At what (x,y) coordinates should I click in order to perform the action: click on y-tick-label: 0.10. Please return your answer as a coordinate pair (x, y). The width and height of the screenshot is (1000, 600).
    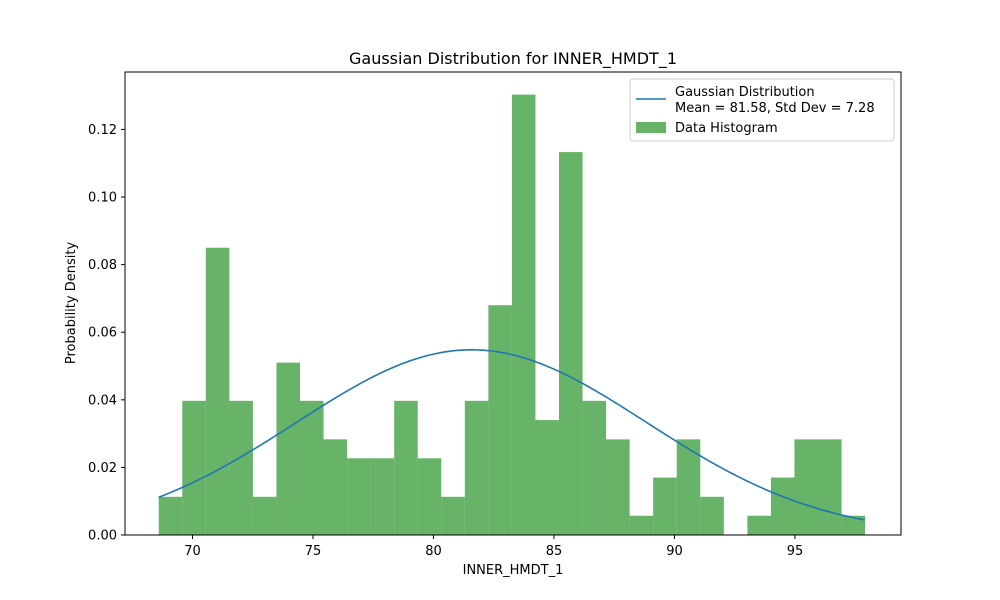
    Looking at the image, I should click on (102, 198).